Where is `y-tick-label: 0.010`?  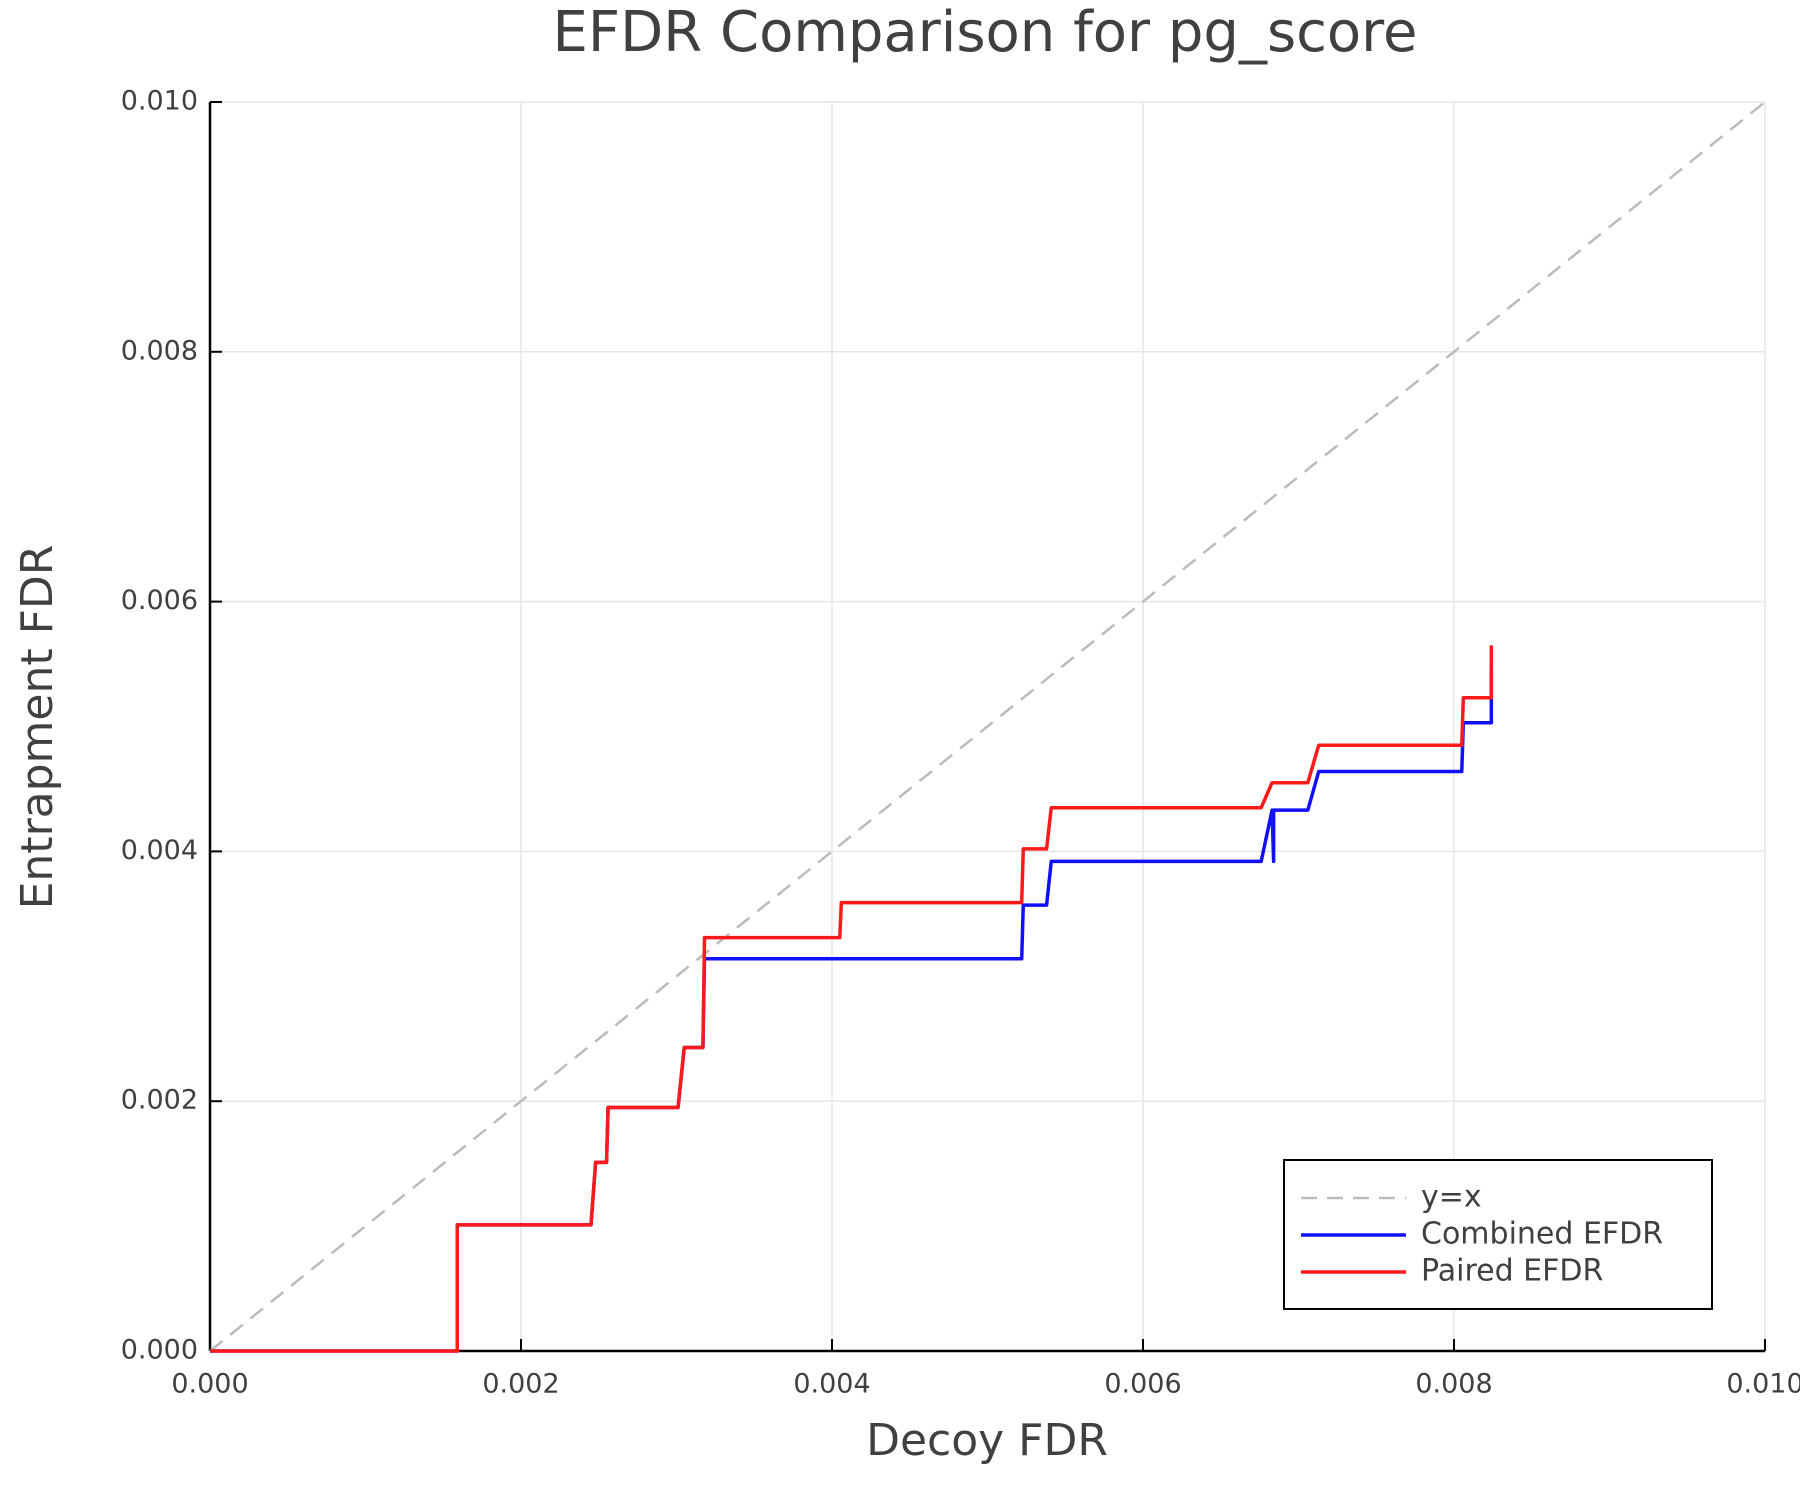 y-tick-label: 0.010 is located at coordinates (159, 101).